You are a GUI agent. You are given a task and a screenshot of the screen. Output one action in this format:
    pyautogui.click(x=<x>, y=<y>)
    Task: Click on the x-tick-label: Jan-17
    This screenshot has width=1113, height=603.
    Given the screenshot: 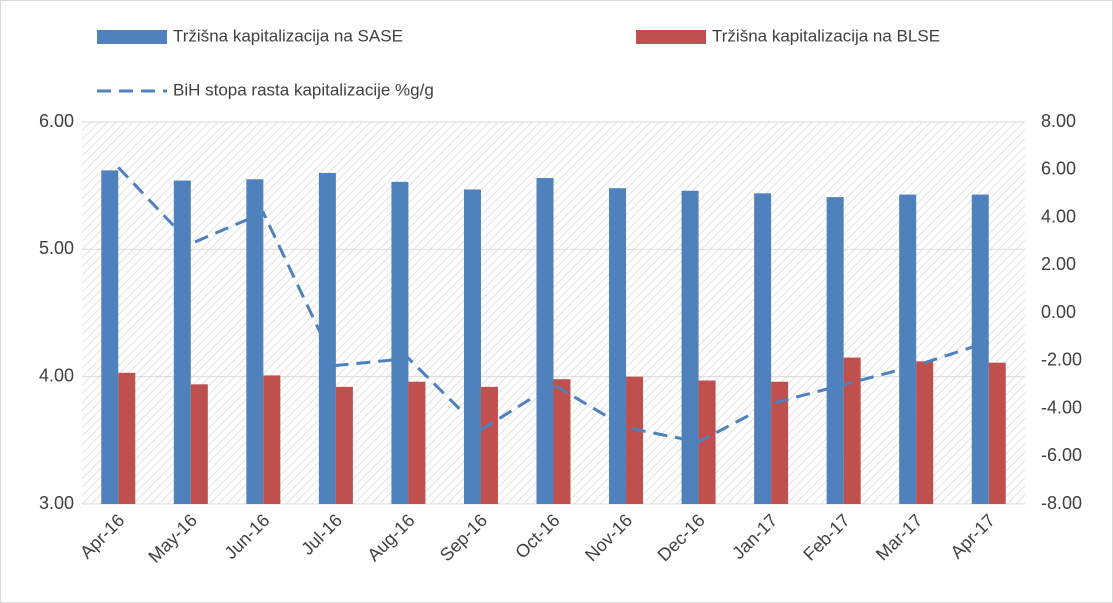 What is the action you would take?
    pyautogui.click(x=754, y=536)
    